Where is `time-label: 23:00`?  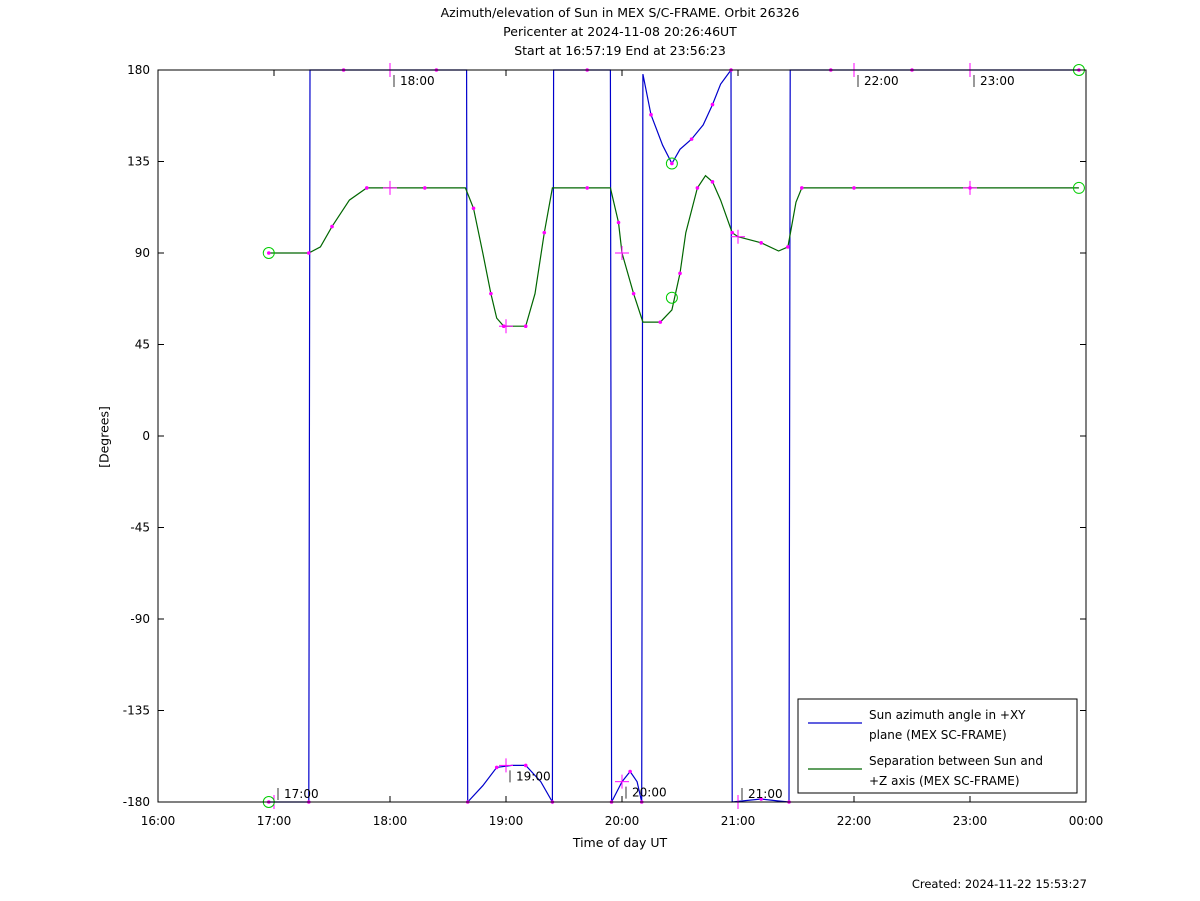 time-label: 23:00 is located at coordinates (997, 81).